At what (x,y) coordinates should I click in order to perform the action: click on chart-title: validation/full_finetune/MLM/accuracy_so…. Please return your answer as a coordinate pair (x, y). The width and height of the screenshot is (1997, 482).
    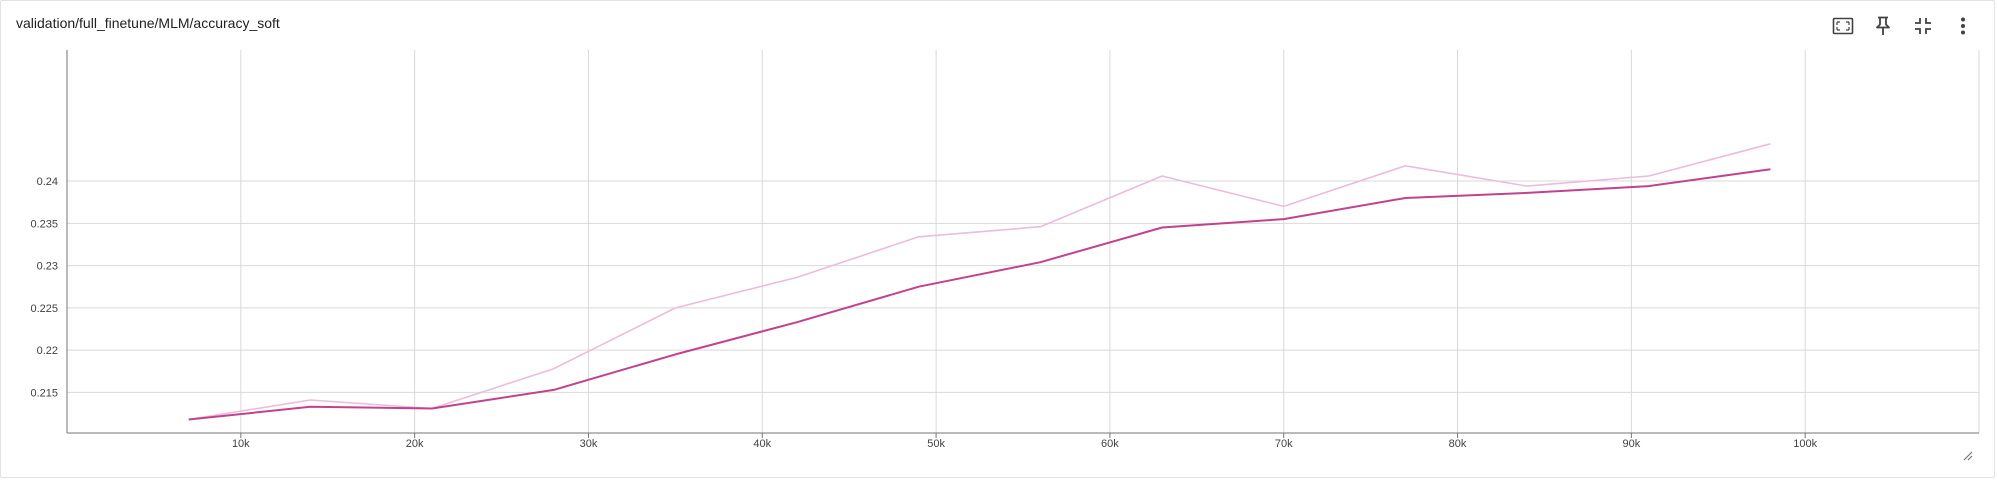
    Looking at the image, I should click on (148, 23).